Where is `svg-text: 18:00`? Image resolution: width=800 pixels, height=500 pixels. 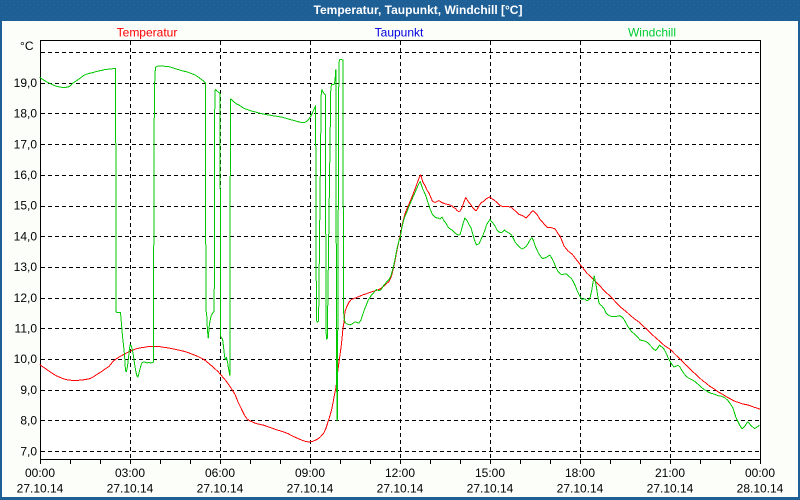 svg-text: 18:00 is located at coordinates (580, 473).